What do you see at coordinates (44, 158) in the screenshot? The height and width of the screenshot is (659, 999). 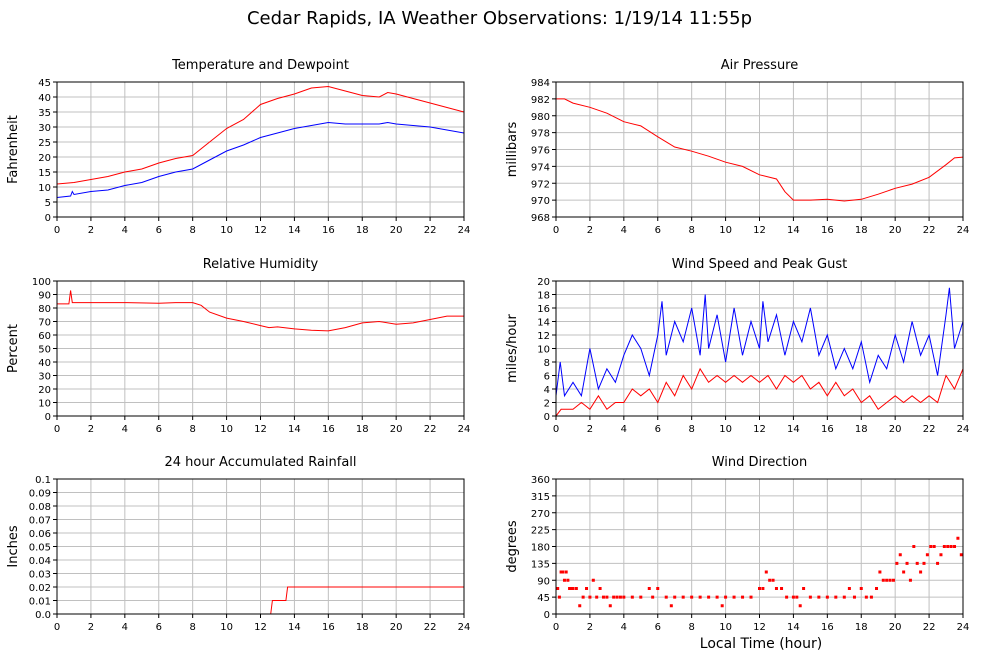 I see `temperature-ytick-label: 20` at bounding box center [44, 158].